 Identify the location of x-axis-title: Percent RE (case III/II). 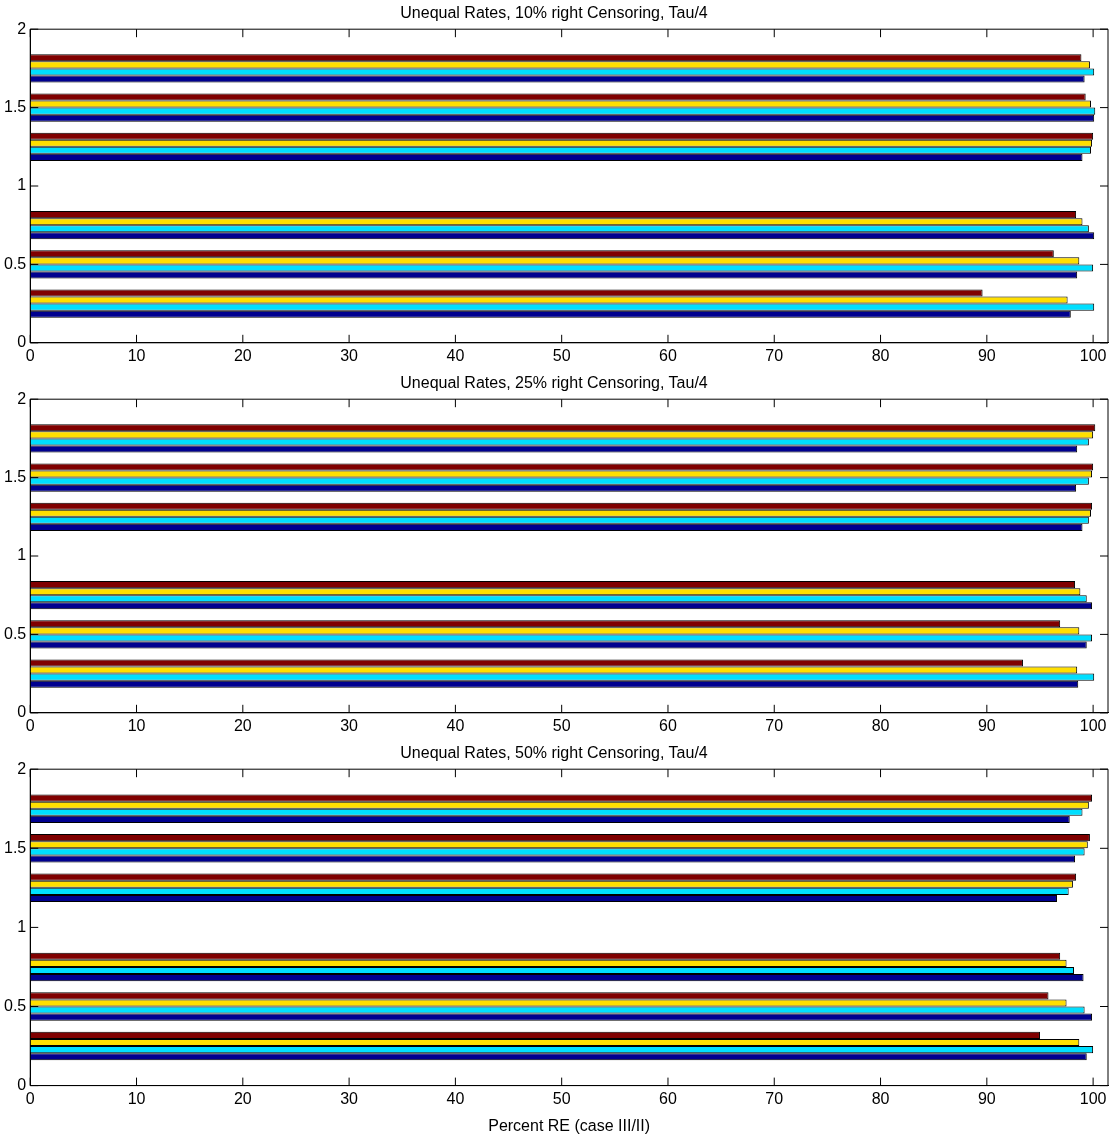
(569, 1125).